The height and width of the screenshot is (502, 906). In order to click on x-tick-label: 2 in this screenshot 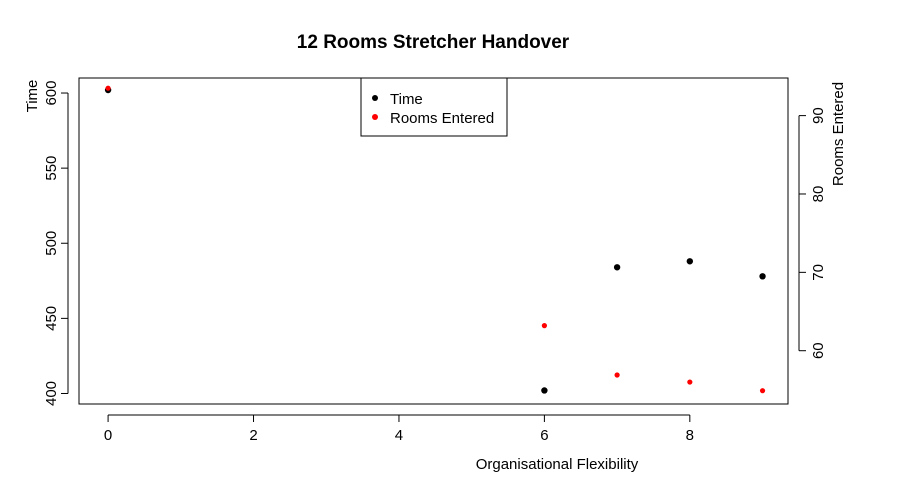, I will do `click(253, 435)`.